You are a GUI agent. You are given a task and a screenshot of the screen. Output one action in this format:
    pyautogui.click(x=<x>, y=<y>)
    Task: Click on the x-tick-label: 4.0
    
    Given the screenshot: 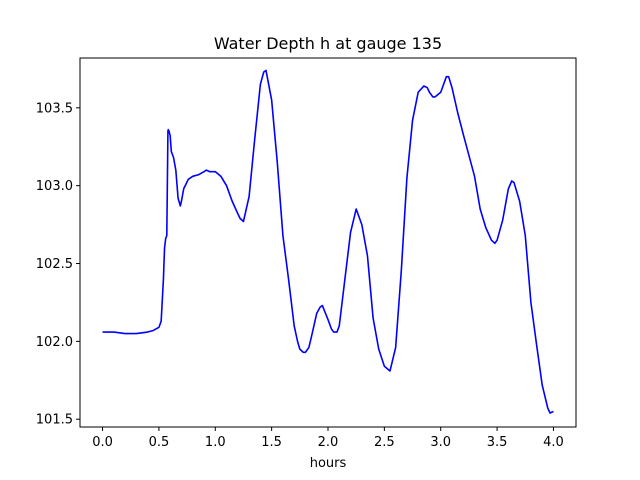 What is the action you would take?
    pyautogui.click(x=553, y=442)
    